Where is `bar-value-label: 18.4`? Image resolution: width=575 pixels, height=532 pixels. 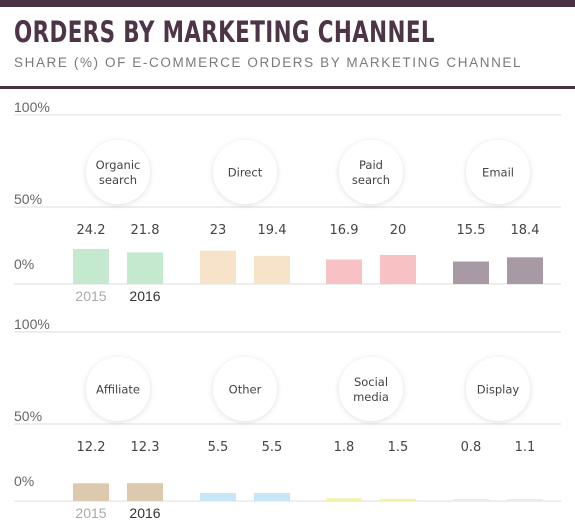
bar-value-label: 18.4 is located at coordinates (525, 230).